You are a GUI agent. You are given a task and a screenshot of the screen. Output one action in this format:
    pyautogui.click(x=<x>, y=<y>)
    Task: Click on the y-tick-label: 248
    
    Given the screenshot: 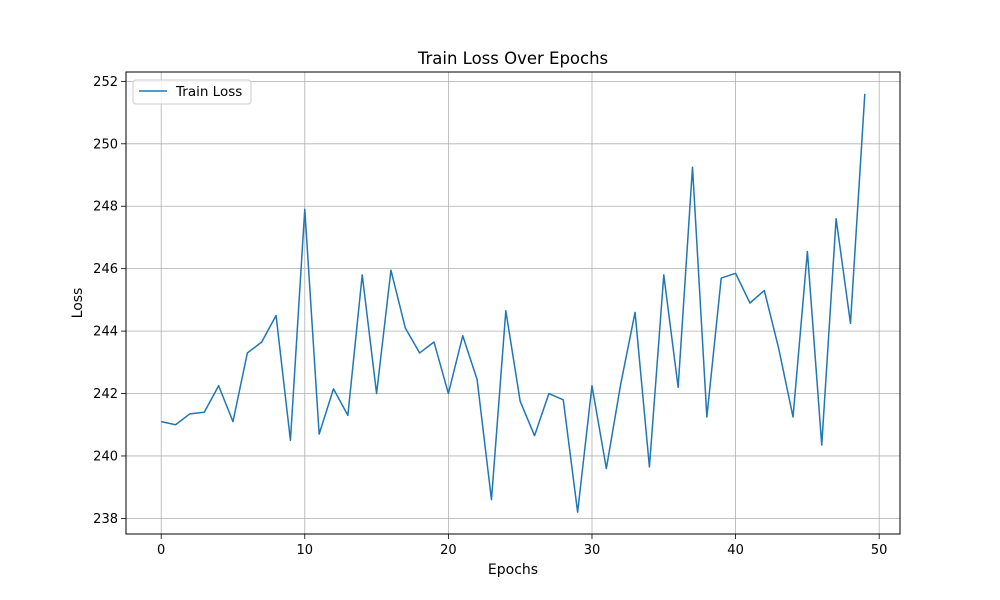 What is the action you would take?
    pyautogui.click(x=105, y=207)
    